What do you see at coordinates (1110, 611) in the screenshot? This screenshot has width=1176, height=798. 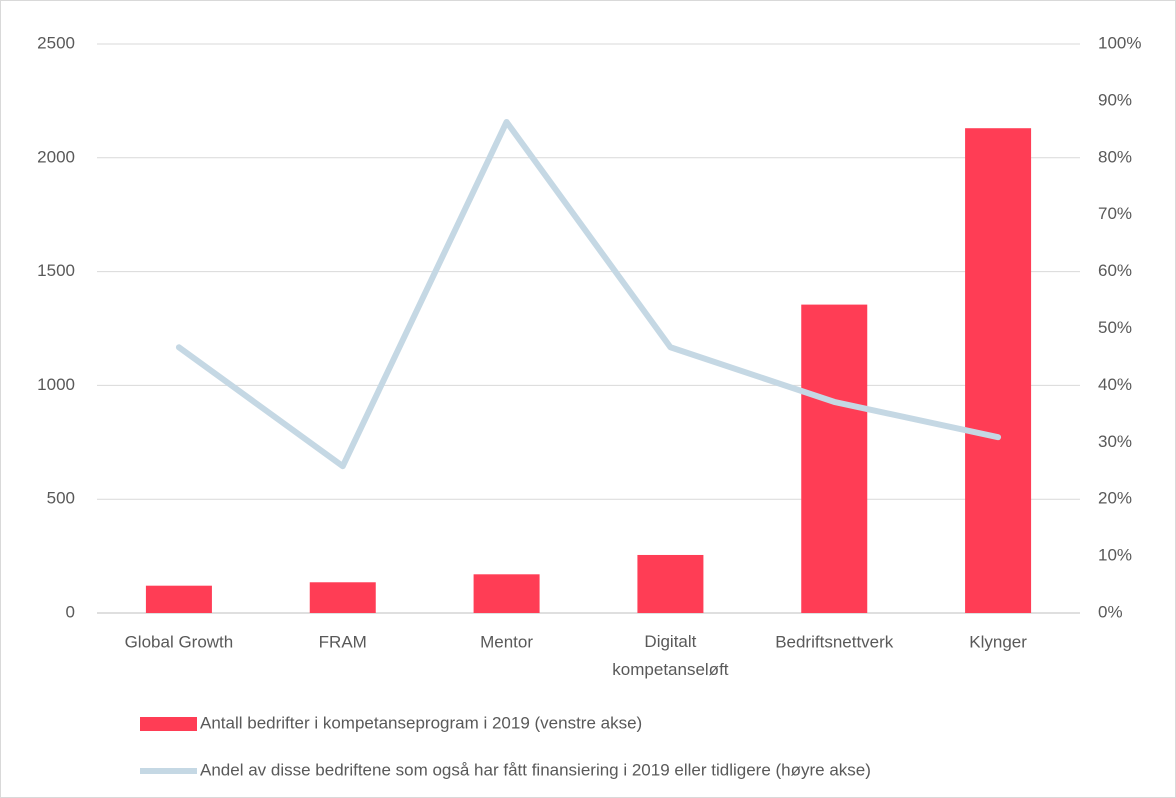 I see `y2-tick-label: 0%` at bounding box center [1110, 611].